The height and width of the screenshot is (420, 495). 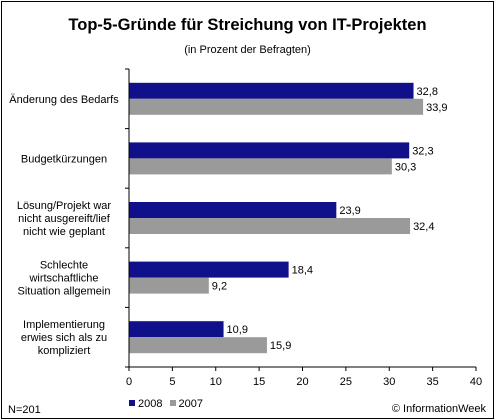 I want to click on category-label: Änderung des Bedarfs, so click(x=64, y=100).